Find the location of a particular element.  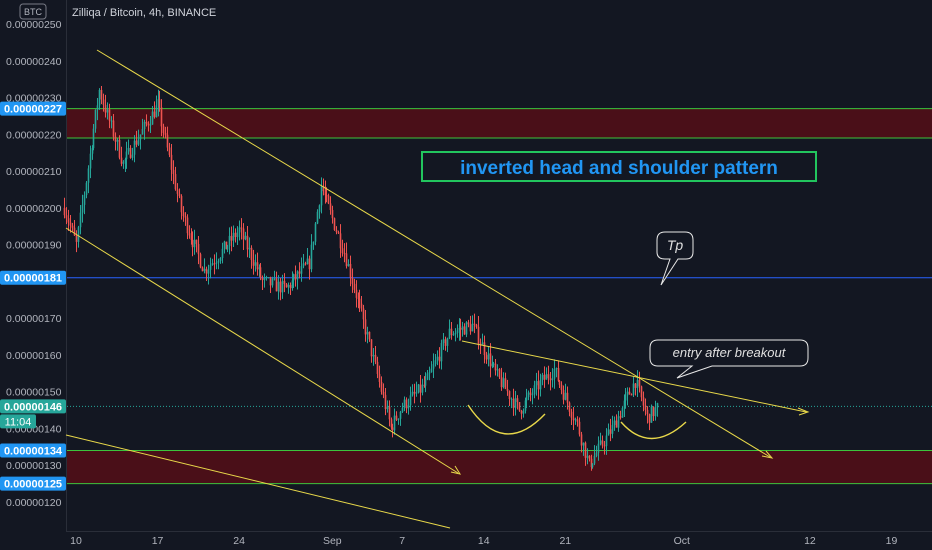

tp-callout-text: Tp is located at coordinates (675, 245).